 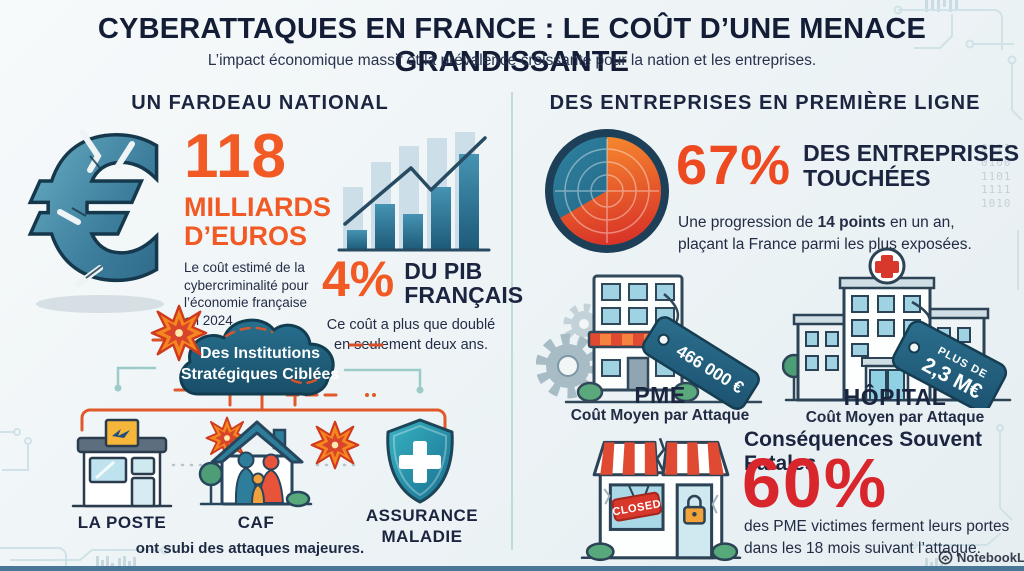 What do you see at coordinates (122, 522) in the screenshot?
I see `institution-label-la-poste: LA POSTE` at bounding box center [122, 522].